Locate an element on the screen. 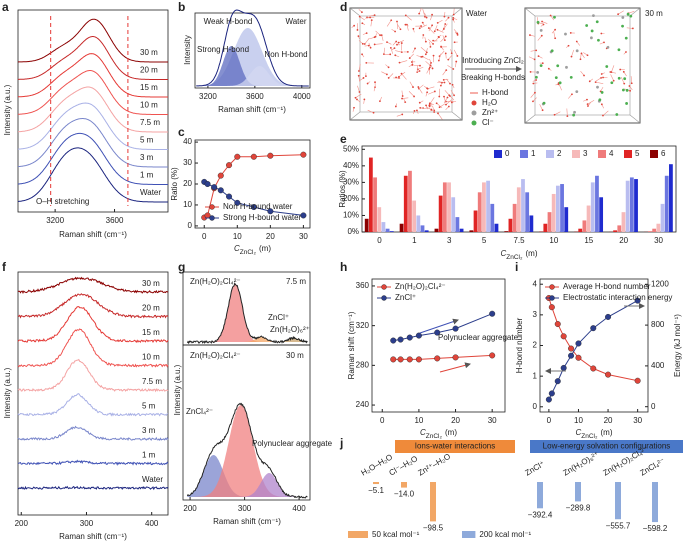 Image resolution: width=685 pixels, height=543 pixels. concentration: 7.5 m is located at coordinates (296, 281).